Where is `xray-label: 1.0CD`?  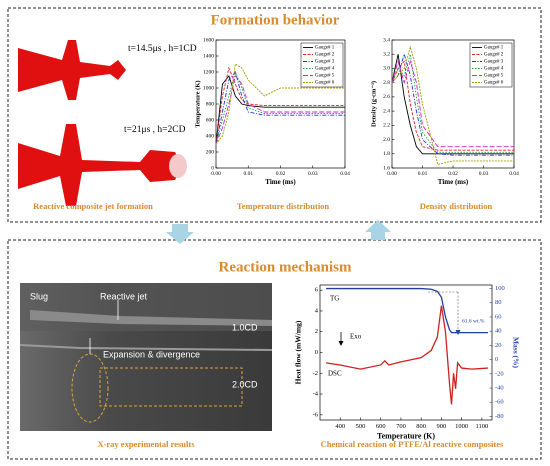 xray-label: 1.0CD is located at coordinates (245, 327).